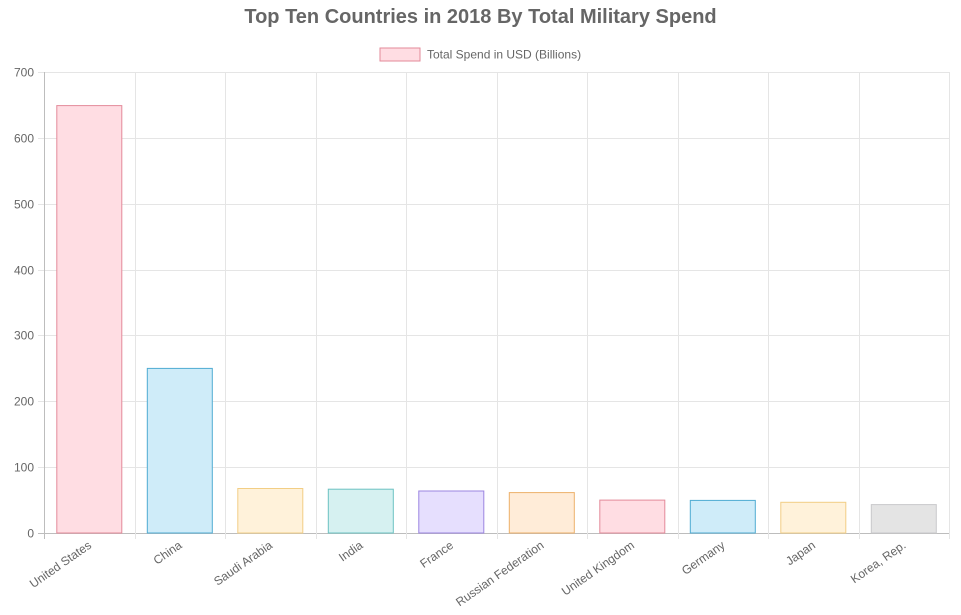 This screenshot has width=961, height=615. Describe the element at coordinates (24, 303) in the screenshot. I see `y-axis-ticks: 0 100 200 300 400 500 600 700` at that location.